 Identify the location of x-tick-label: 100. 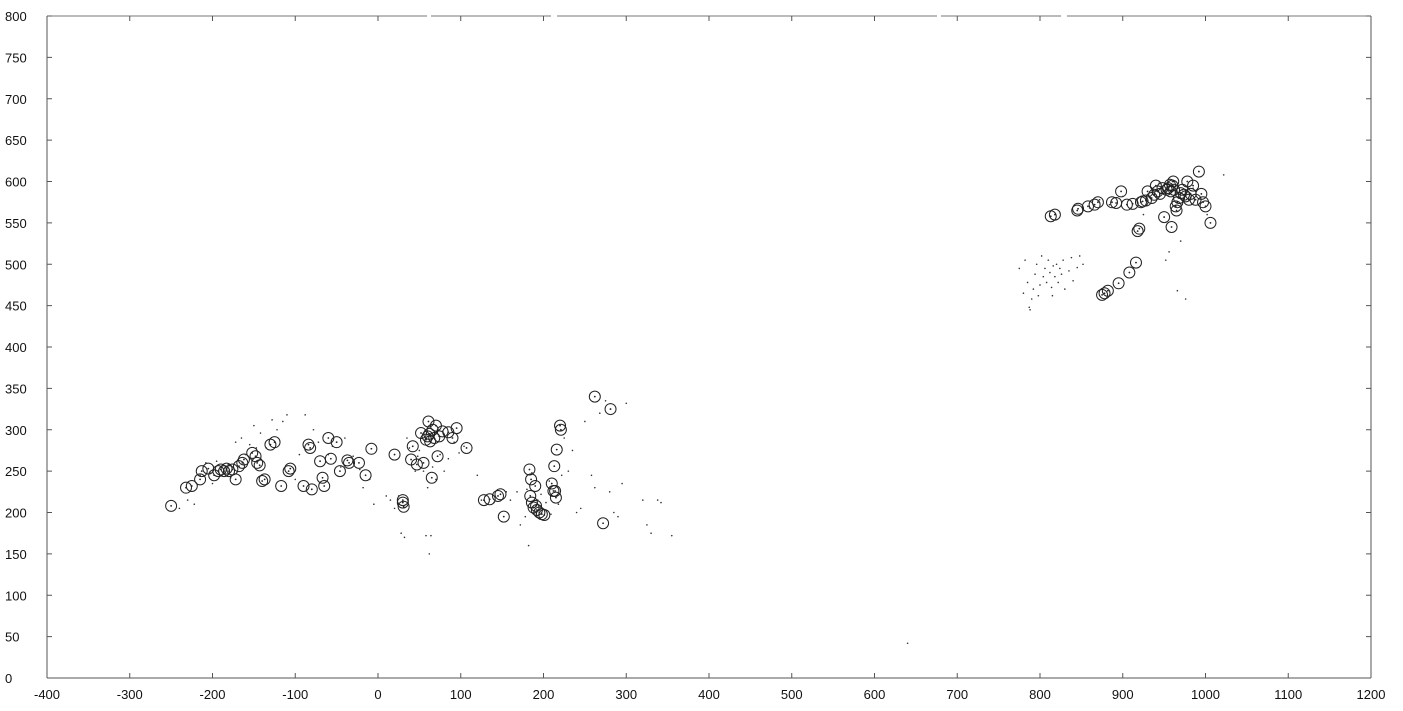
(461, 694).